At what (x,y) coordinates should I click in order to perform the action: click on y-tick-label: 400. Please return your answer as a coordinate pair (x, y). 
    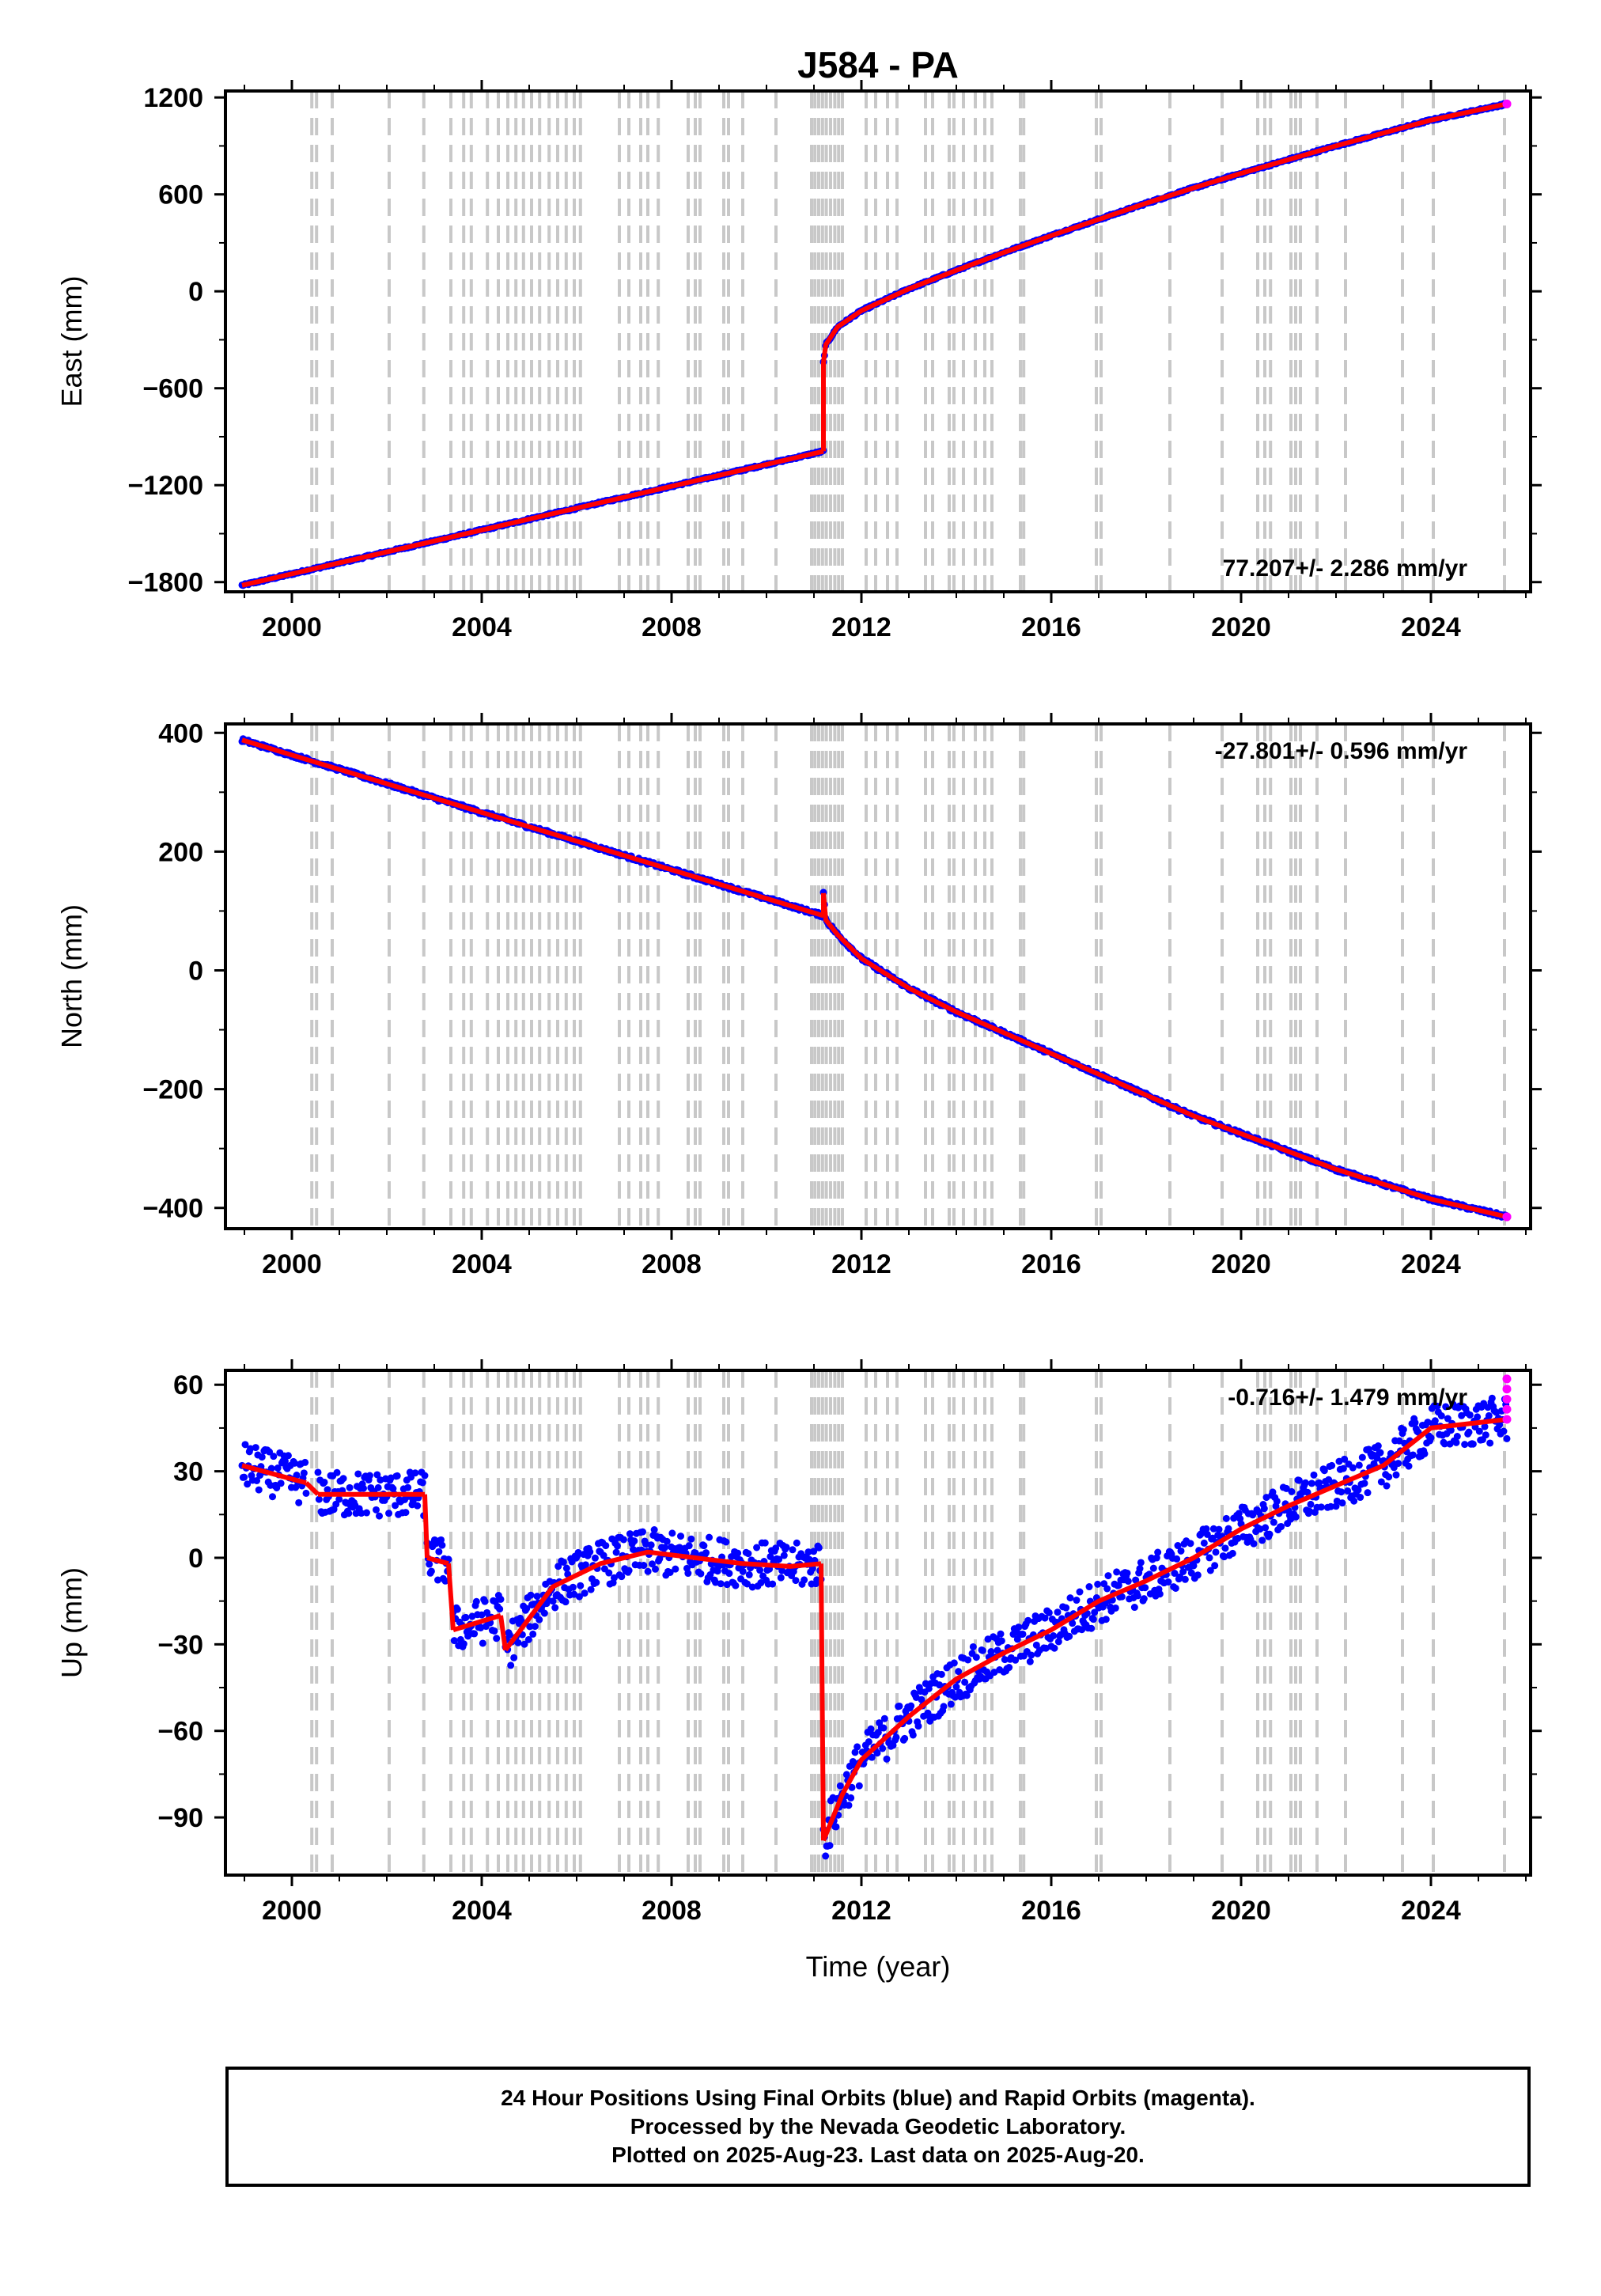
    Looking at the image, I should click on (181, 733).